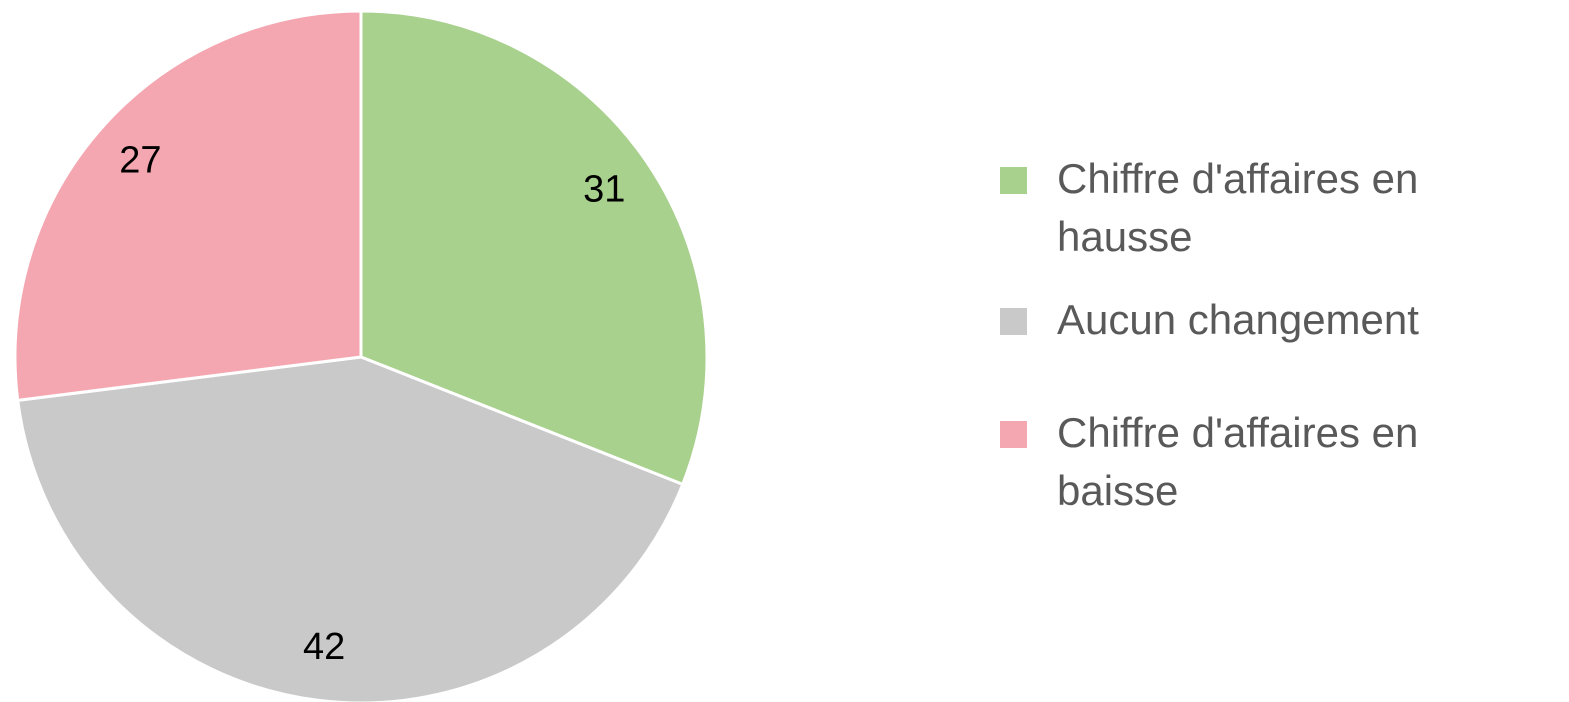  I want to click on legend-label: Aucun changement, so click(1238, 319).